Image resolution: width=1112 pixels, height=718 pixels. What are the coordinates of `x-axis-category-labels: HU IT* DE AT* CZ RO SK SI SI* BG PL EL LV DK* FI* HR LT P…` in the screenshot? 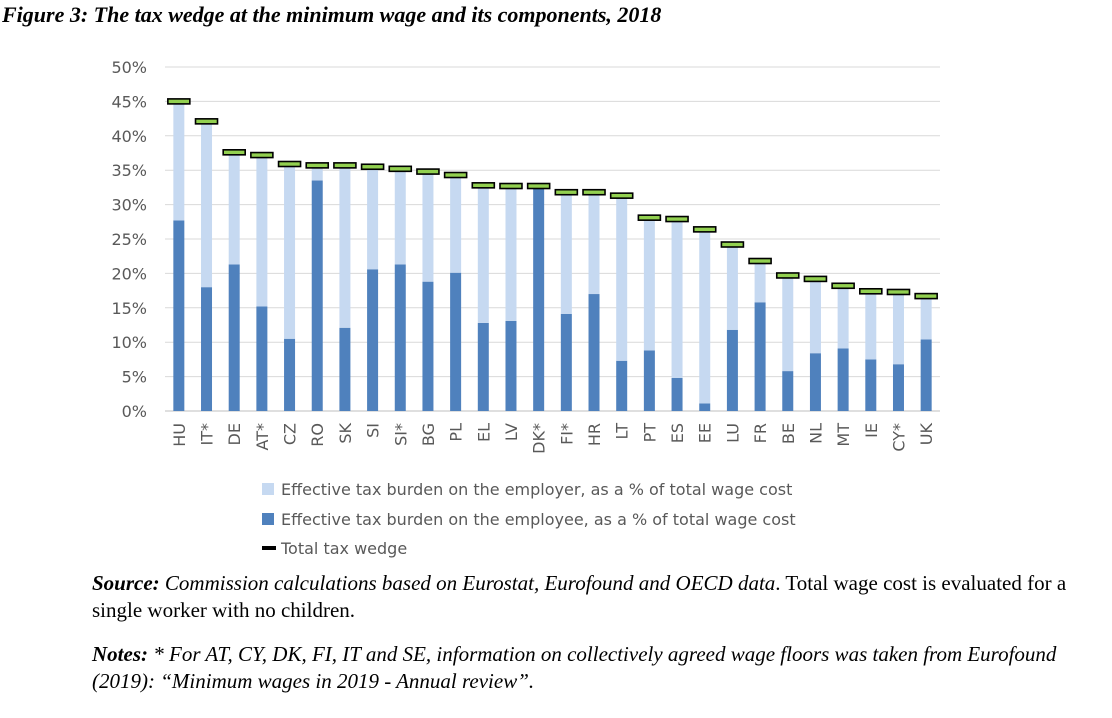 It's located at (553, 437).